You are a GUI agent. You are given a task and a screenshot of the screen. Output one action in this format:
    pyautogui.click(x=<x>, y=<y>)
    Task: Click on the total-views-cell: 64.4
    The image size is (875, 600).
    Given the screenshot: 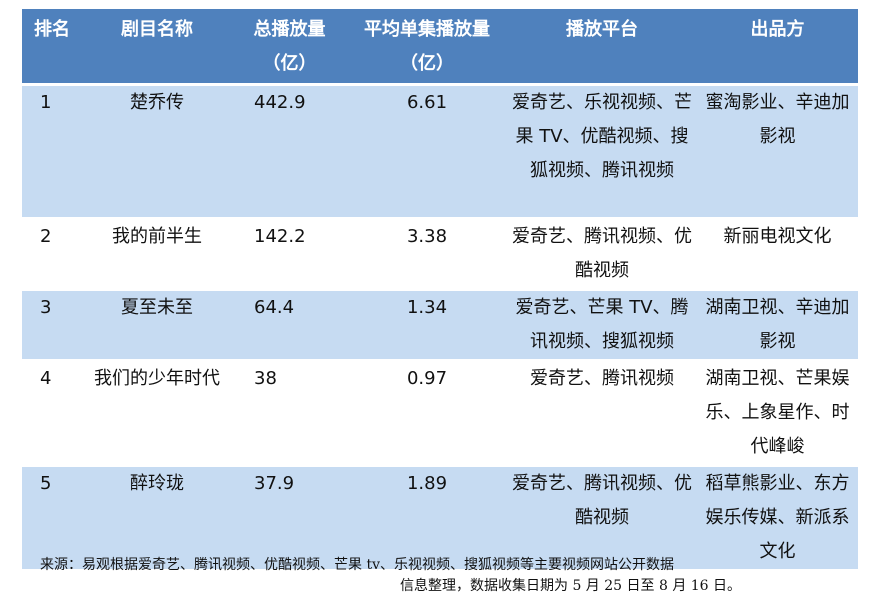 What is the action you would take?
    pyautogui.click(x=289, y=325)
    